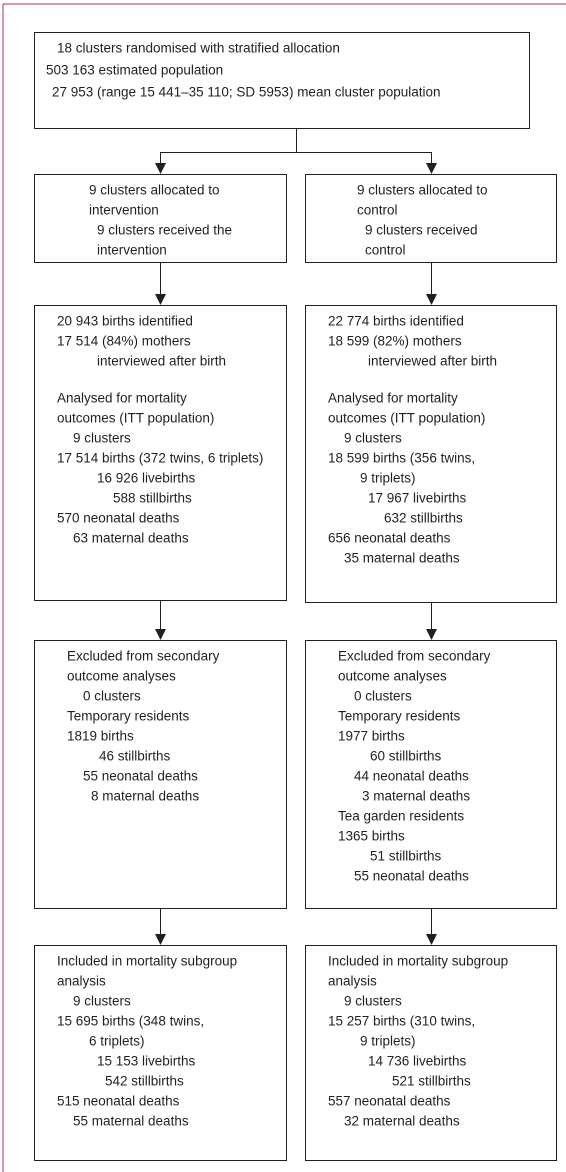  I want to click on box-line: 1365 births, so click(371, 836).